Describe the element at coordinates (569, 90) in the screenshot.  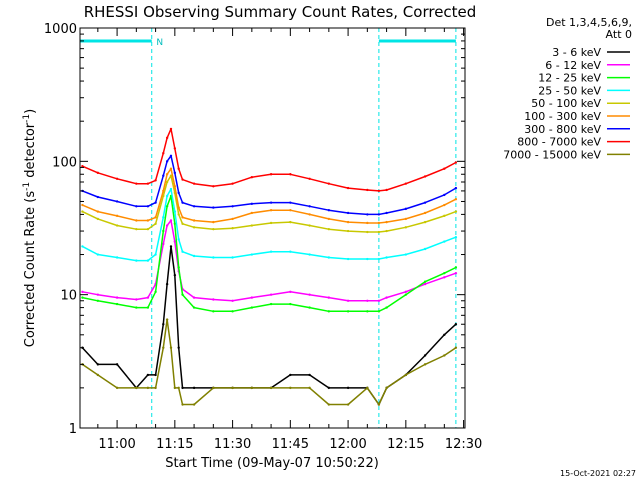
I see `legend-label: 25 - 50 keV` at that location.